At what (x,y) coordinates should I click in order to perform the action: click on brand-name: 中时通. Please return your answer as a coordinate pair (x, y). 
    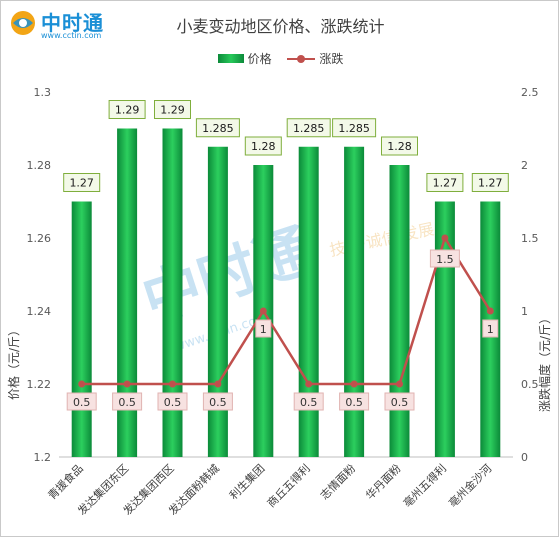
    Looking at the image, I should click on (72, 23).